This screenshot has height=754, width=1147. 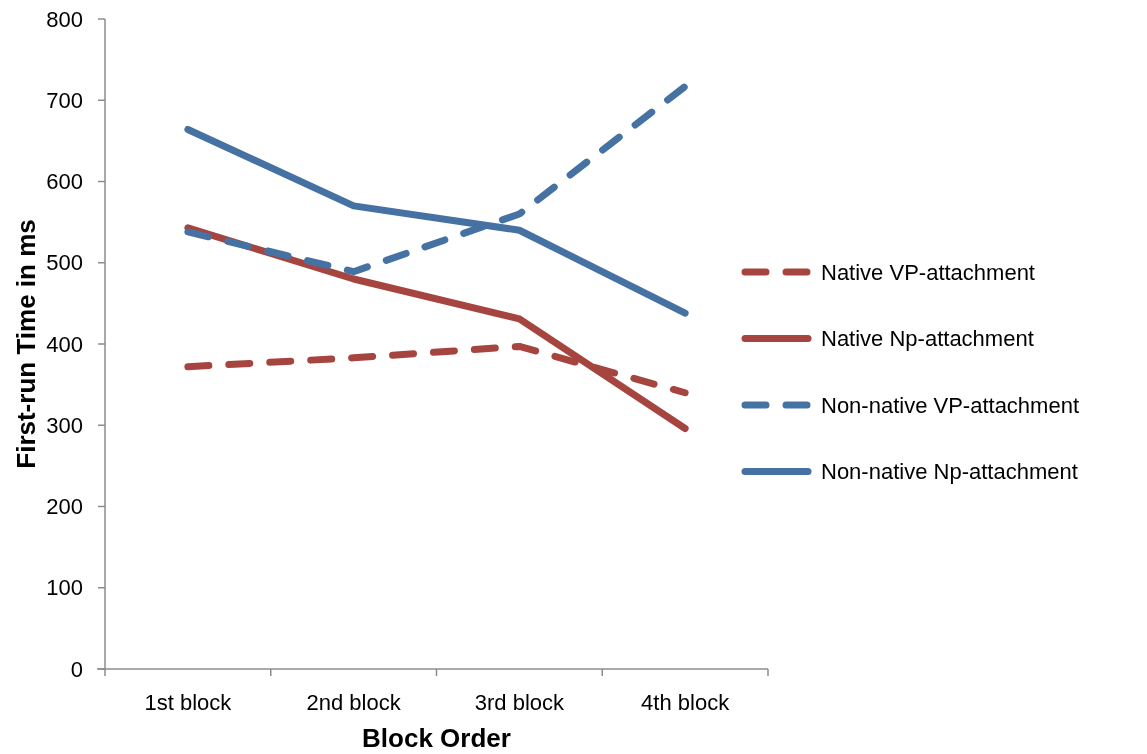 What do you see at coordinates (64, 425) in the screenshot?
I see `y-tick-label: 300` at bounding box center [64, 425].